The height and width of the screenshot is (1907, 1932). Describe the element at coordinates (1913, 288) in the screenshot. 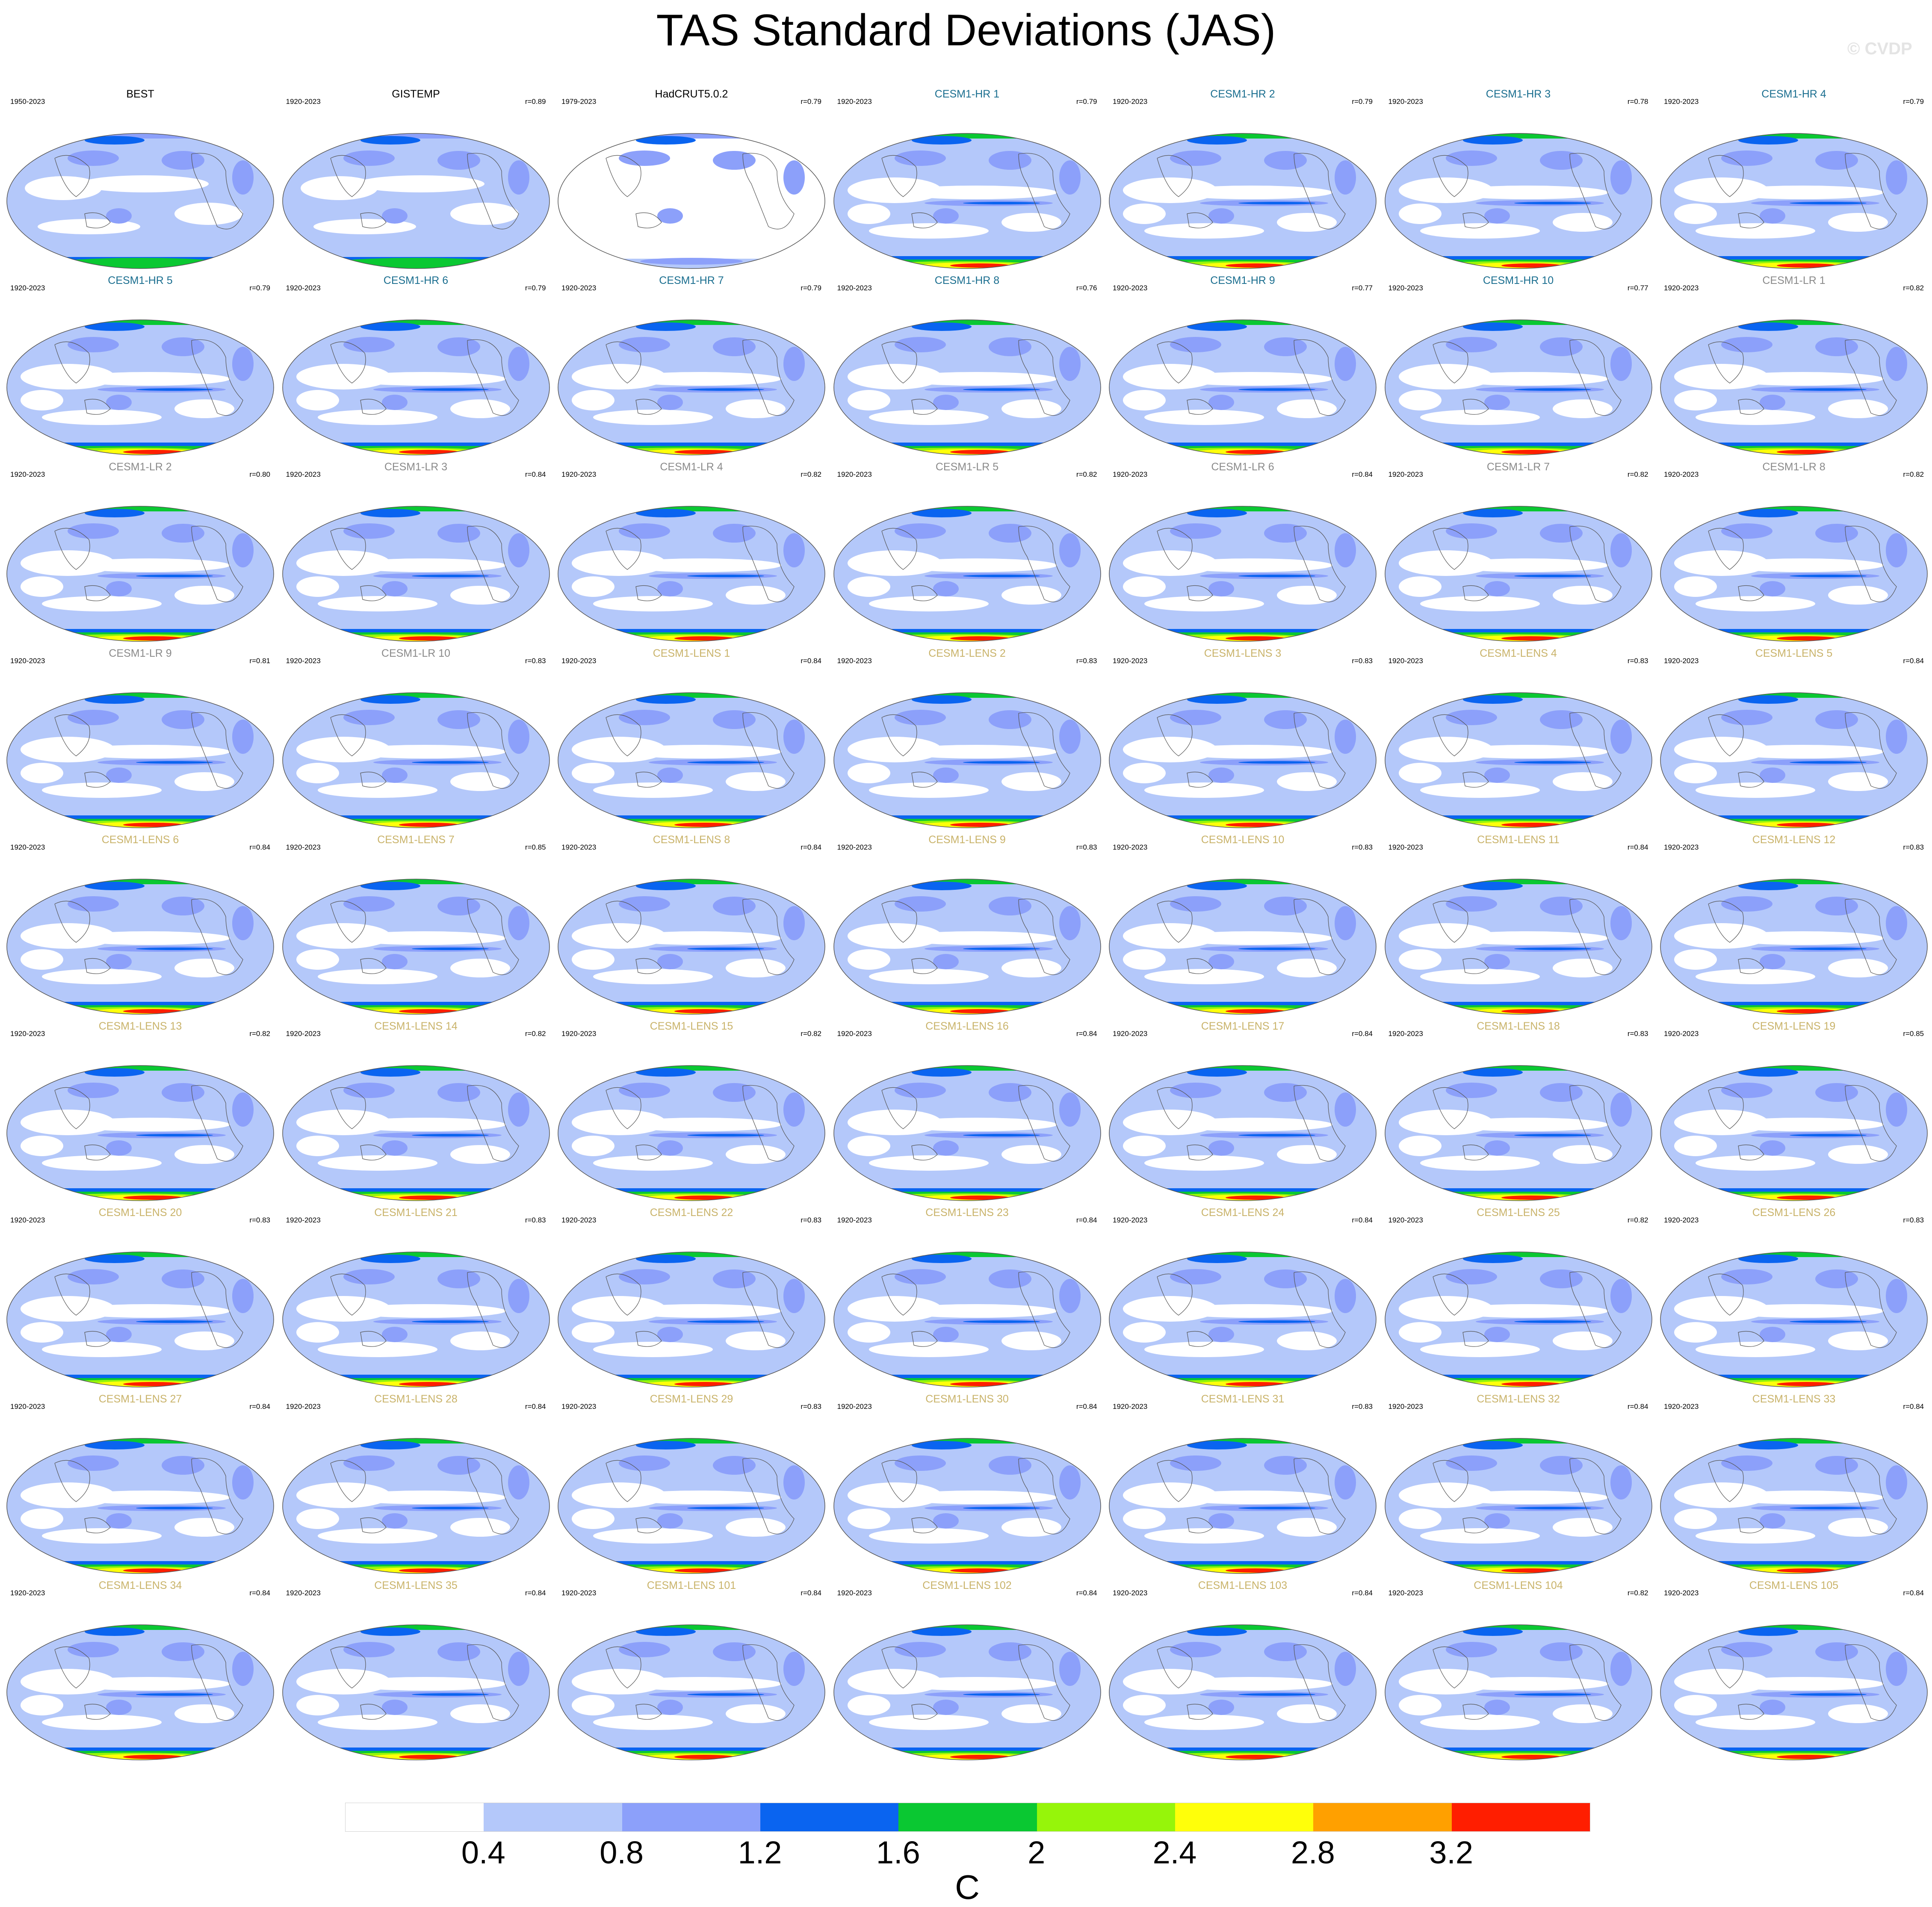

I see `panel-pattern-correlation: r=0.82` at that location.